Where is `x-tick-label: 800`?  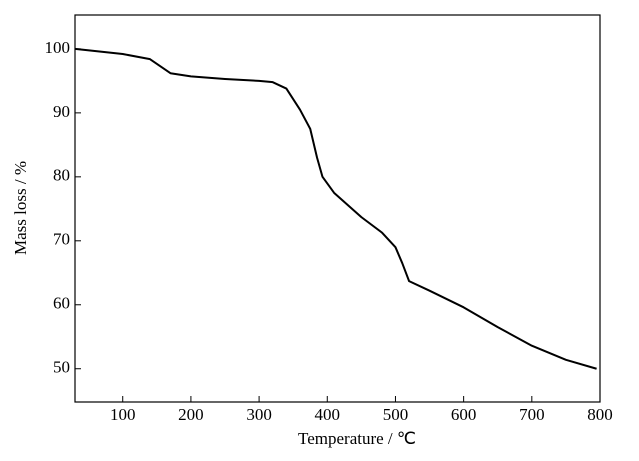
x-tick-label: 800 is located at coordinates (600, 414).